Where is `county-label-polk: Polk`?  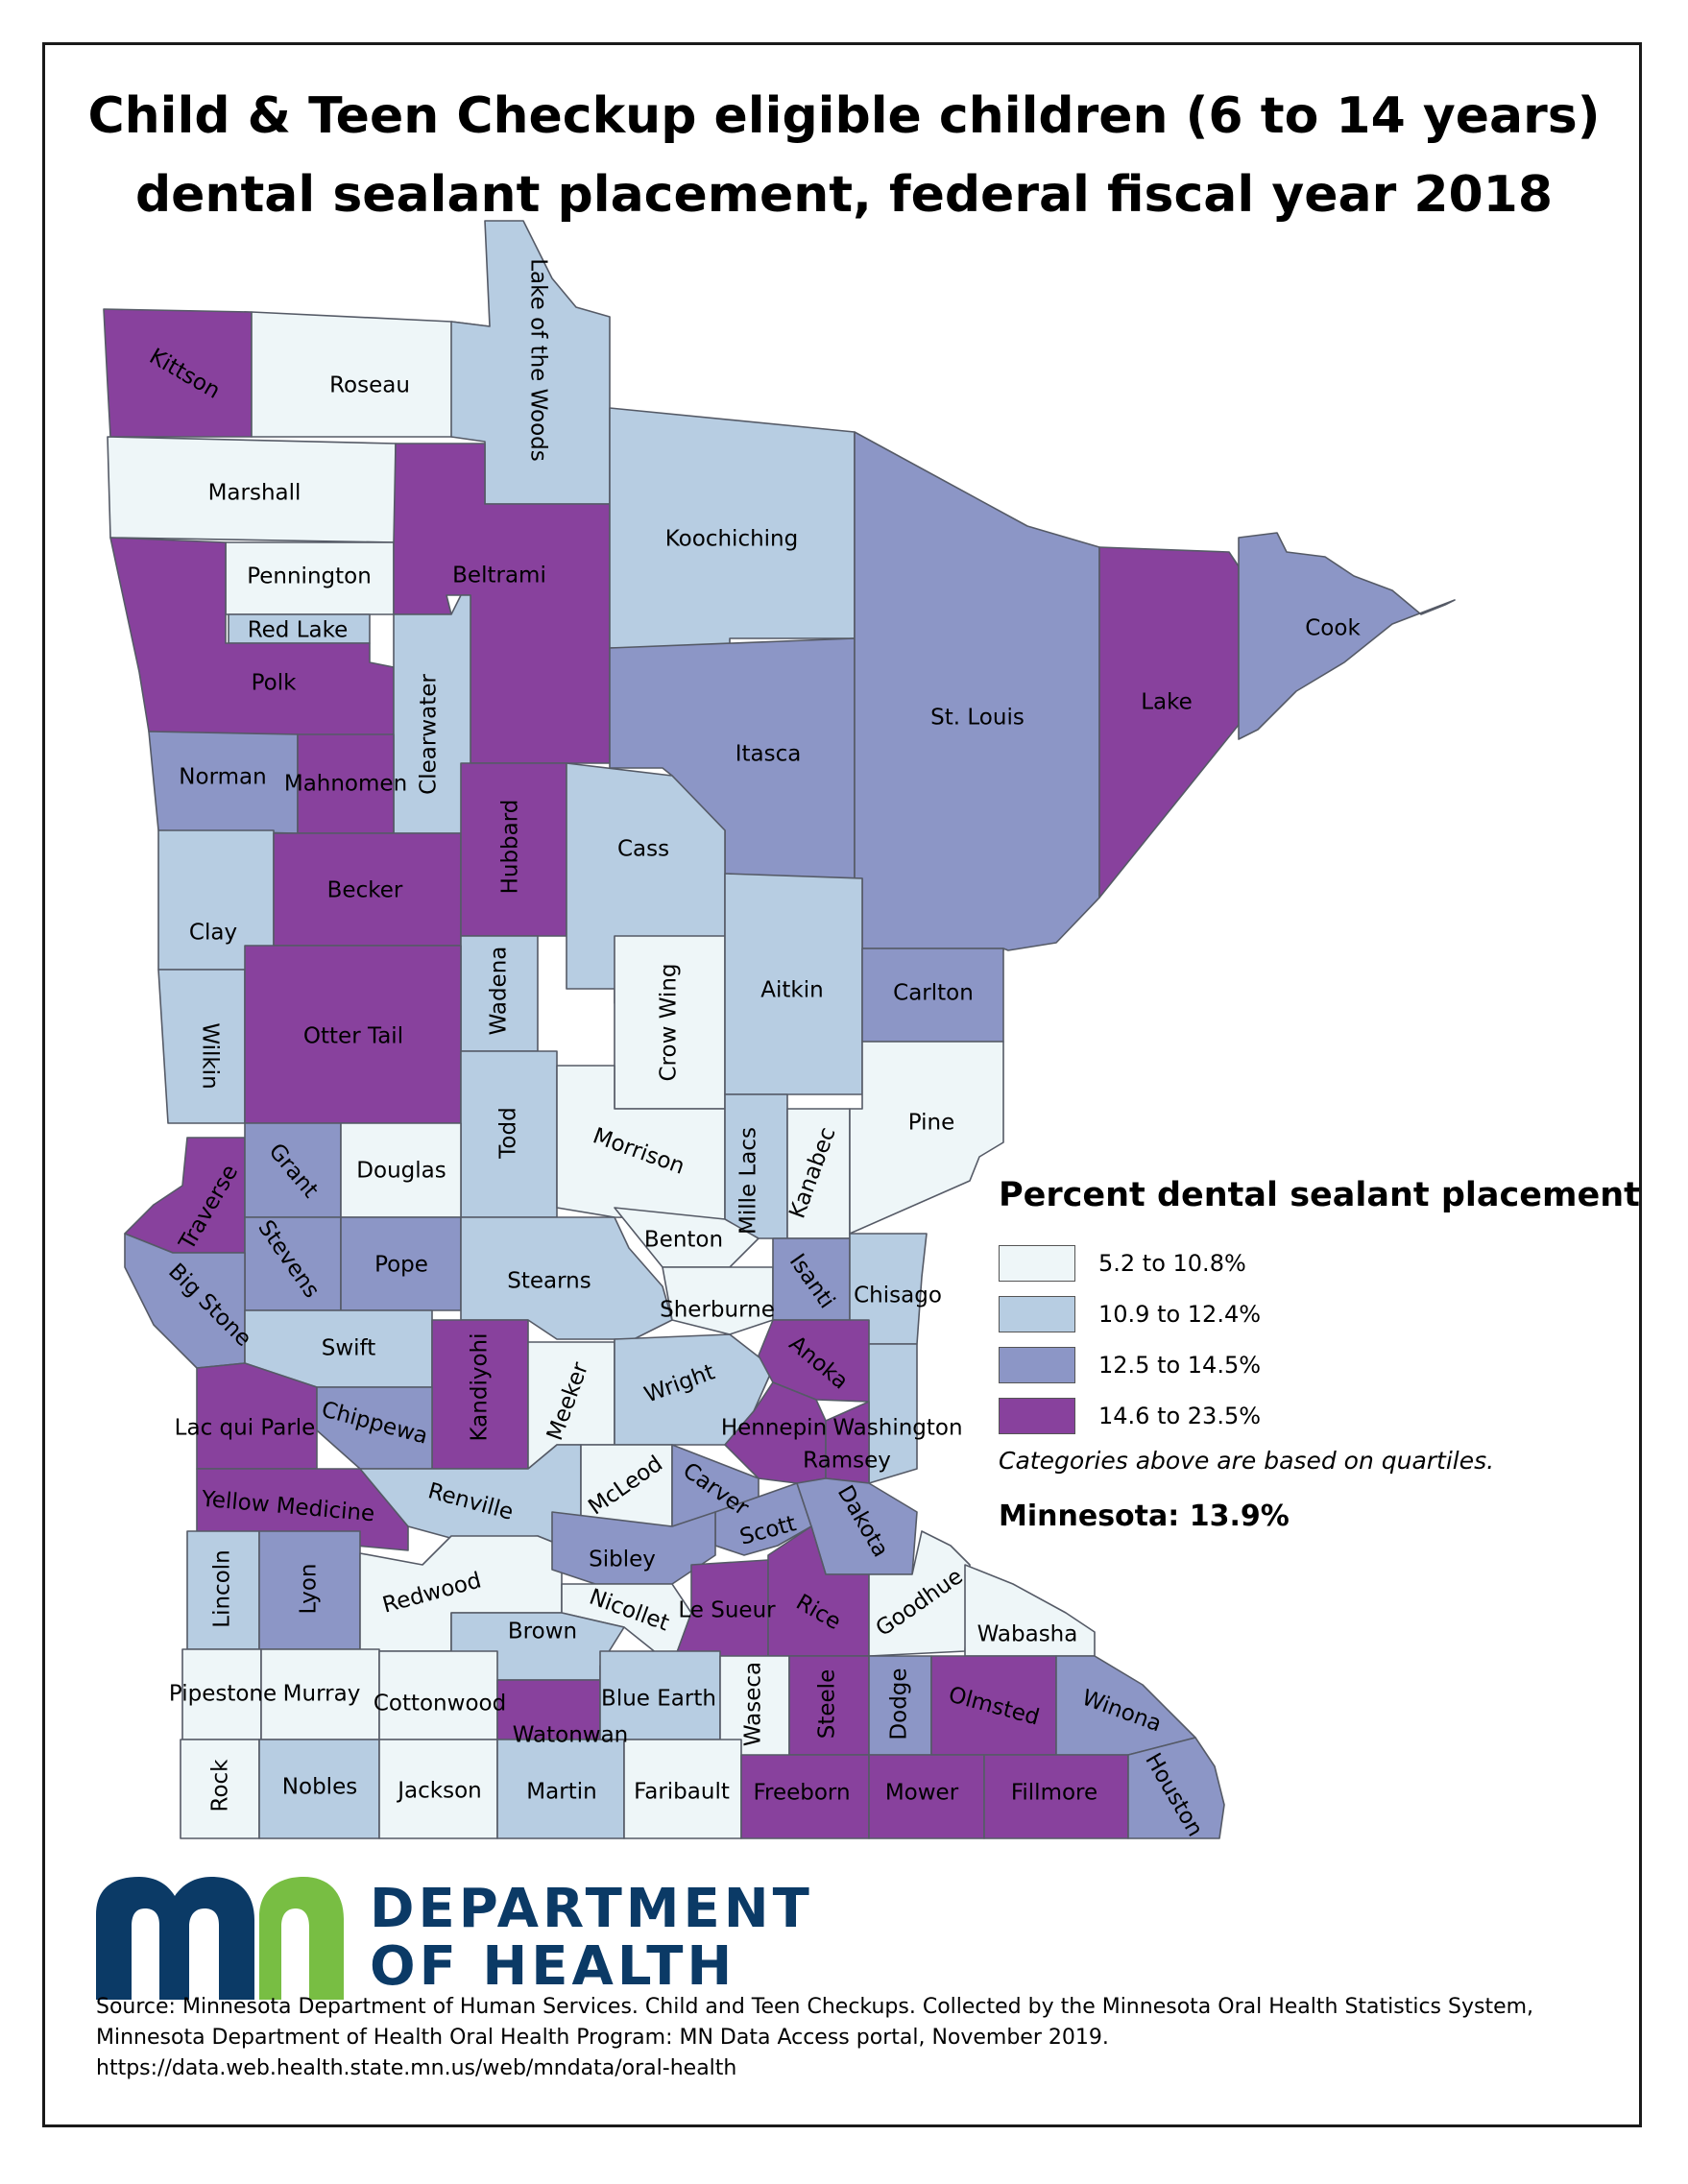 county-label-polk: Polk is located at coordinates (275, 683).